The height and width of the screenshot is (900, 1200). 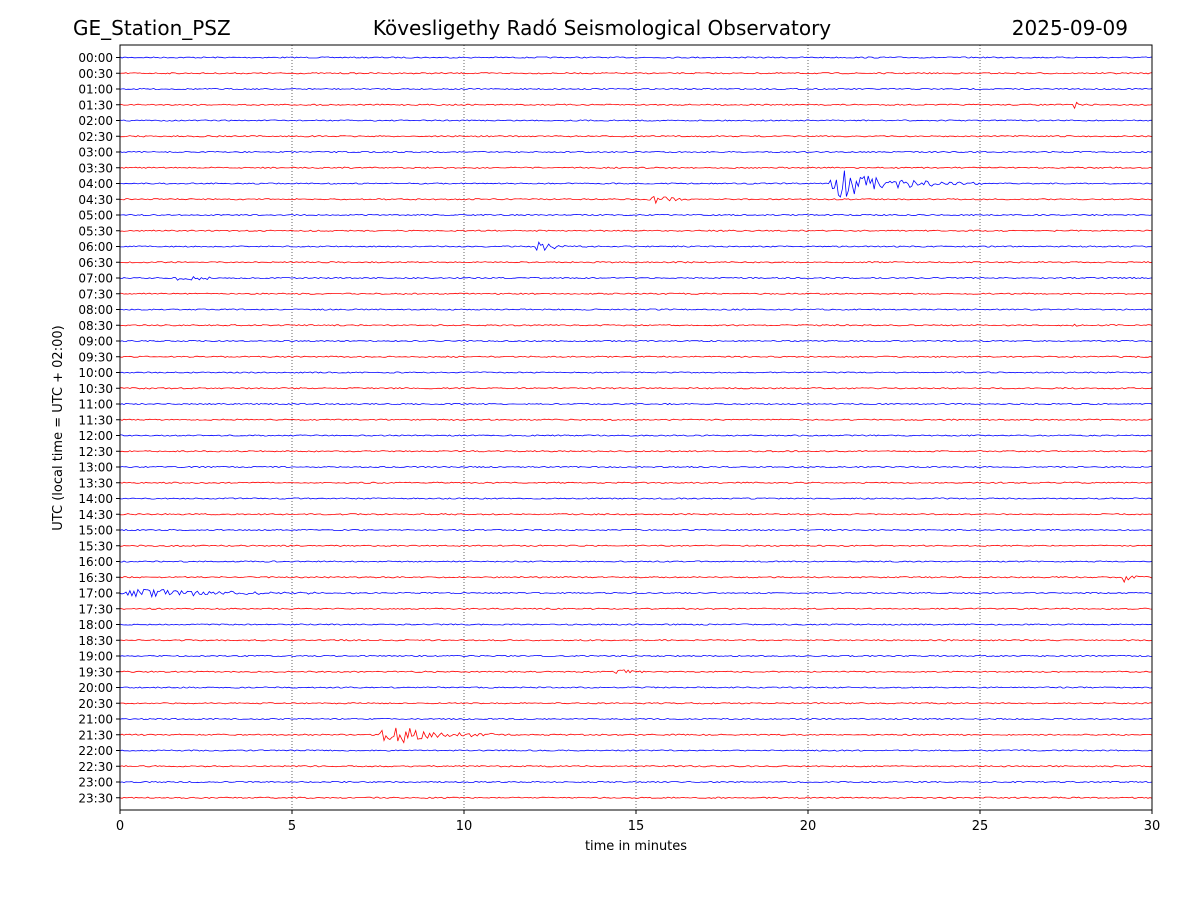 What do you see at coordinates (95, 137) in the screenshot?
I see `y-tick-label: 02:30` at bounding box center [95, 137].